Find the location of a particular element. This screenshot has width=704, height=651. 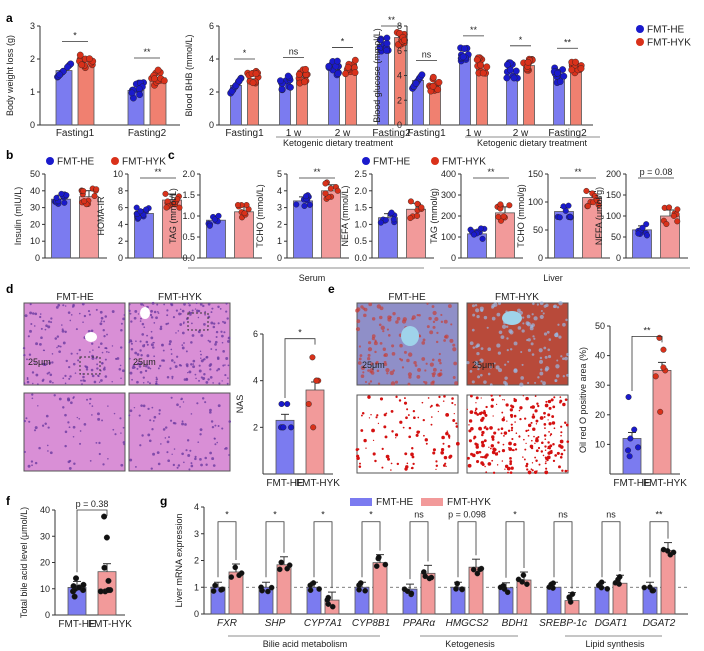

c3-dot-hyk is located at coordinates (421, 207).